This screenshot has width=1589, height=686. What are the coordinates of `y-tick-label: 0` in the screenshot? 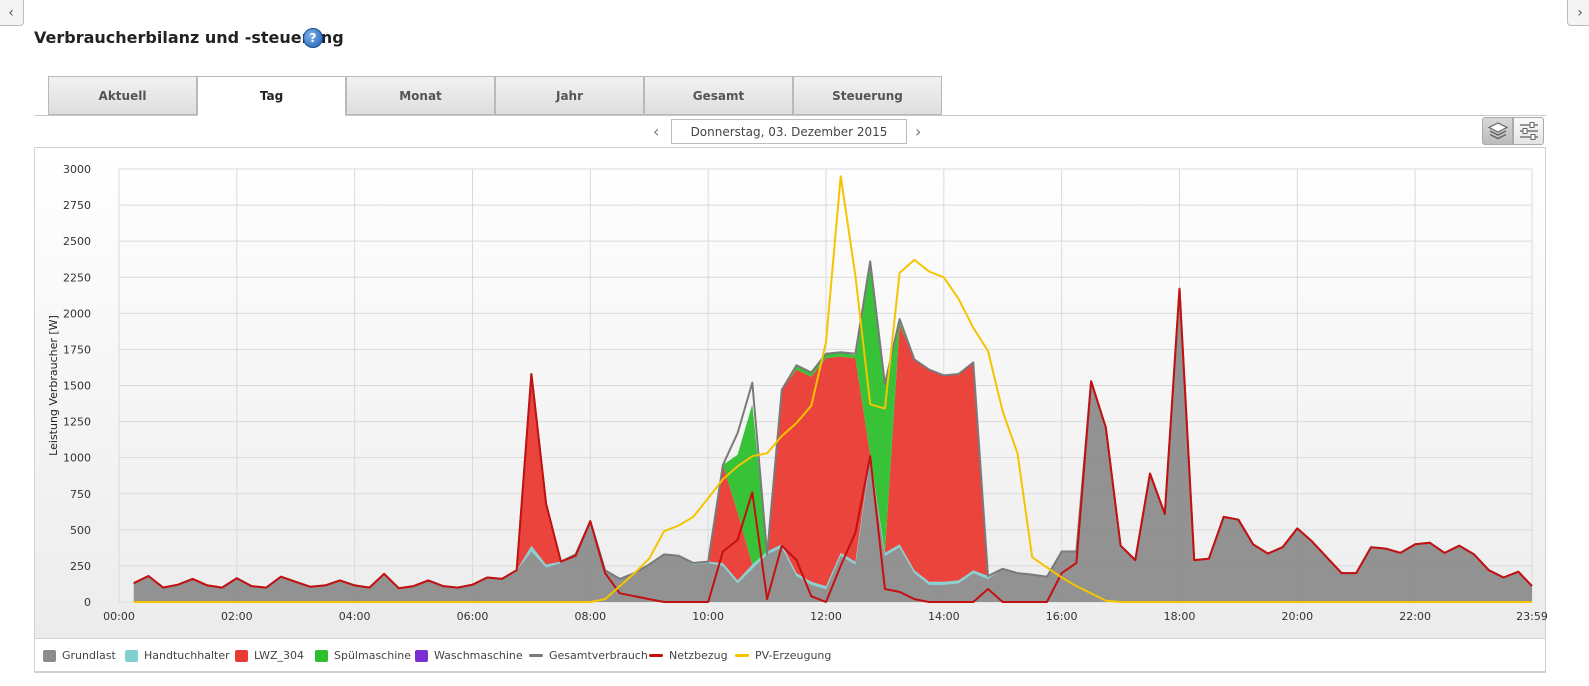 It's located at (87, 602).